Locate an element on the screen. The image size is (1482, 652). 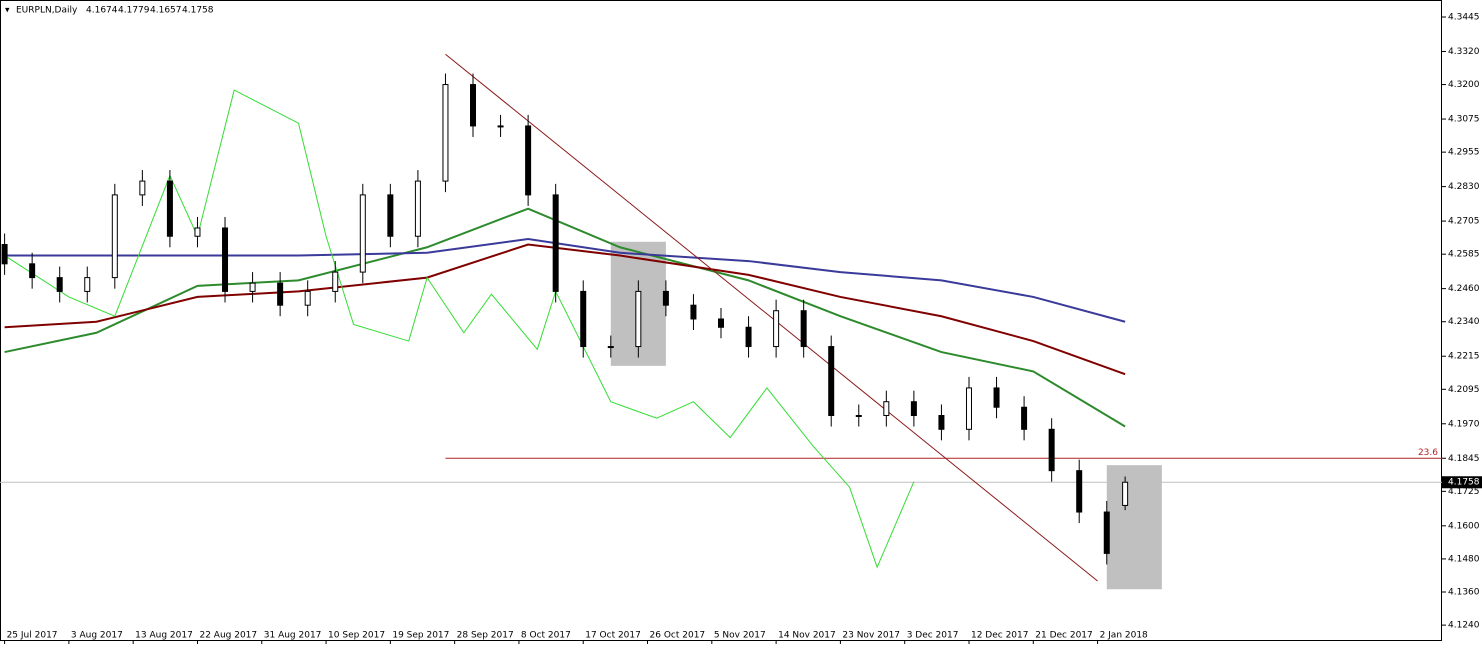
x-tick-label: 22 Aug 2017 is located at coordinates (228, 636).